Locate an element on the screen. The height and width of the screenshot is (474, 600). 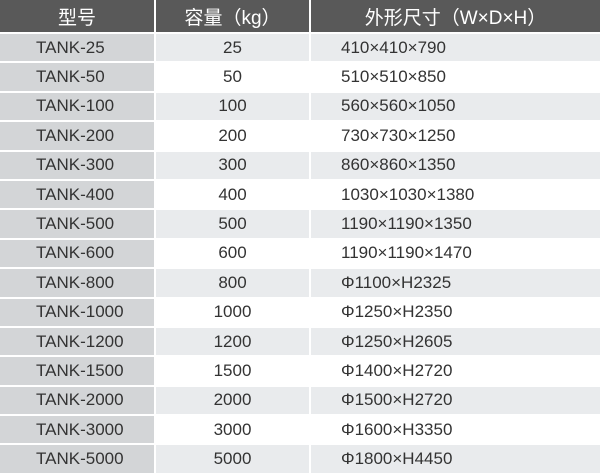
table-row: TANK-400 400 1030×1030×1380 is located at coordinates (300, 194).